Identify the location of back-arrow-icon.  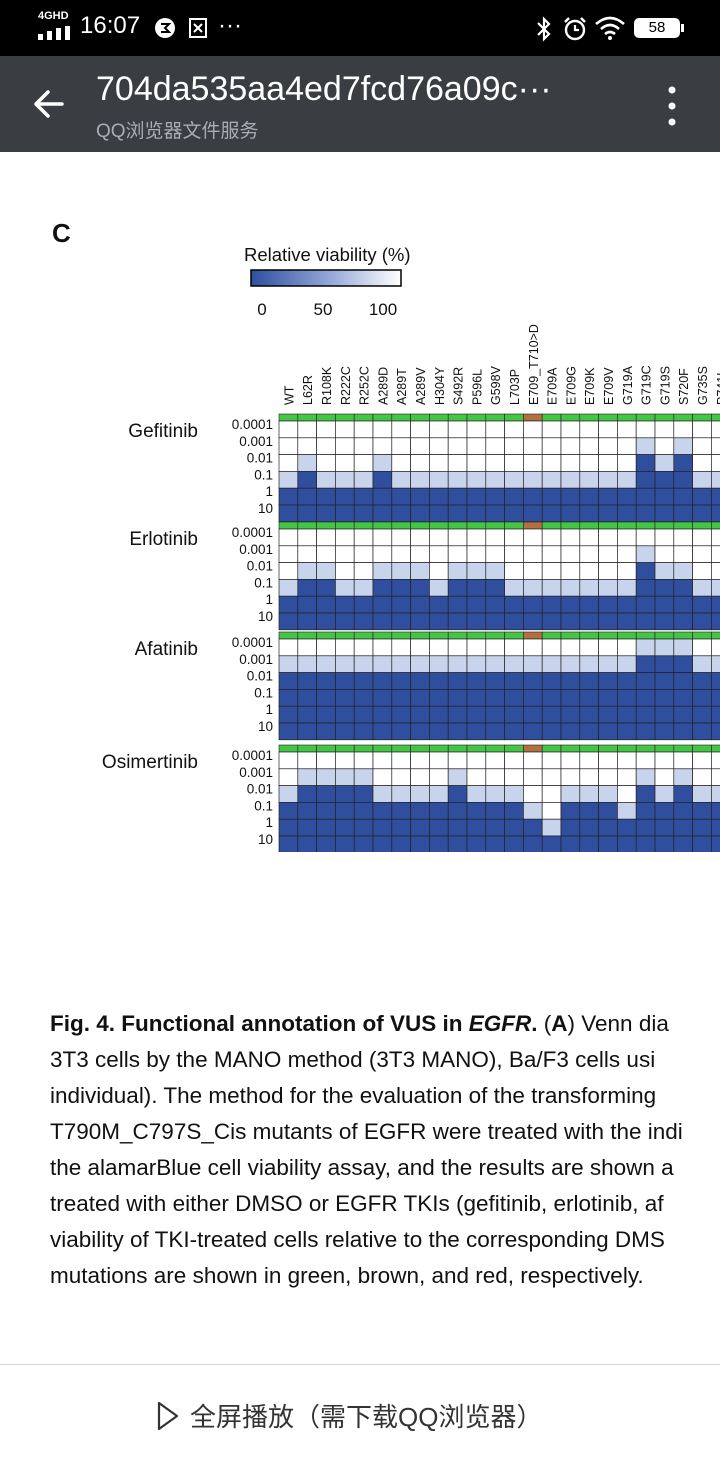
(48, 104).